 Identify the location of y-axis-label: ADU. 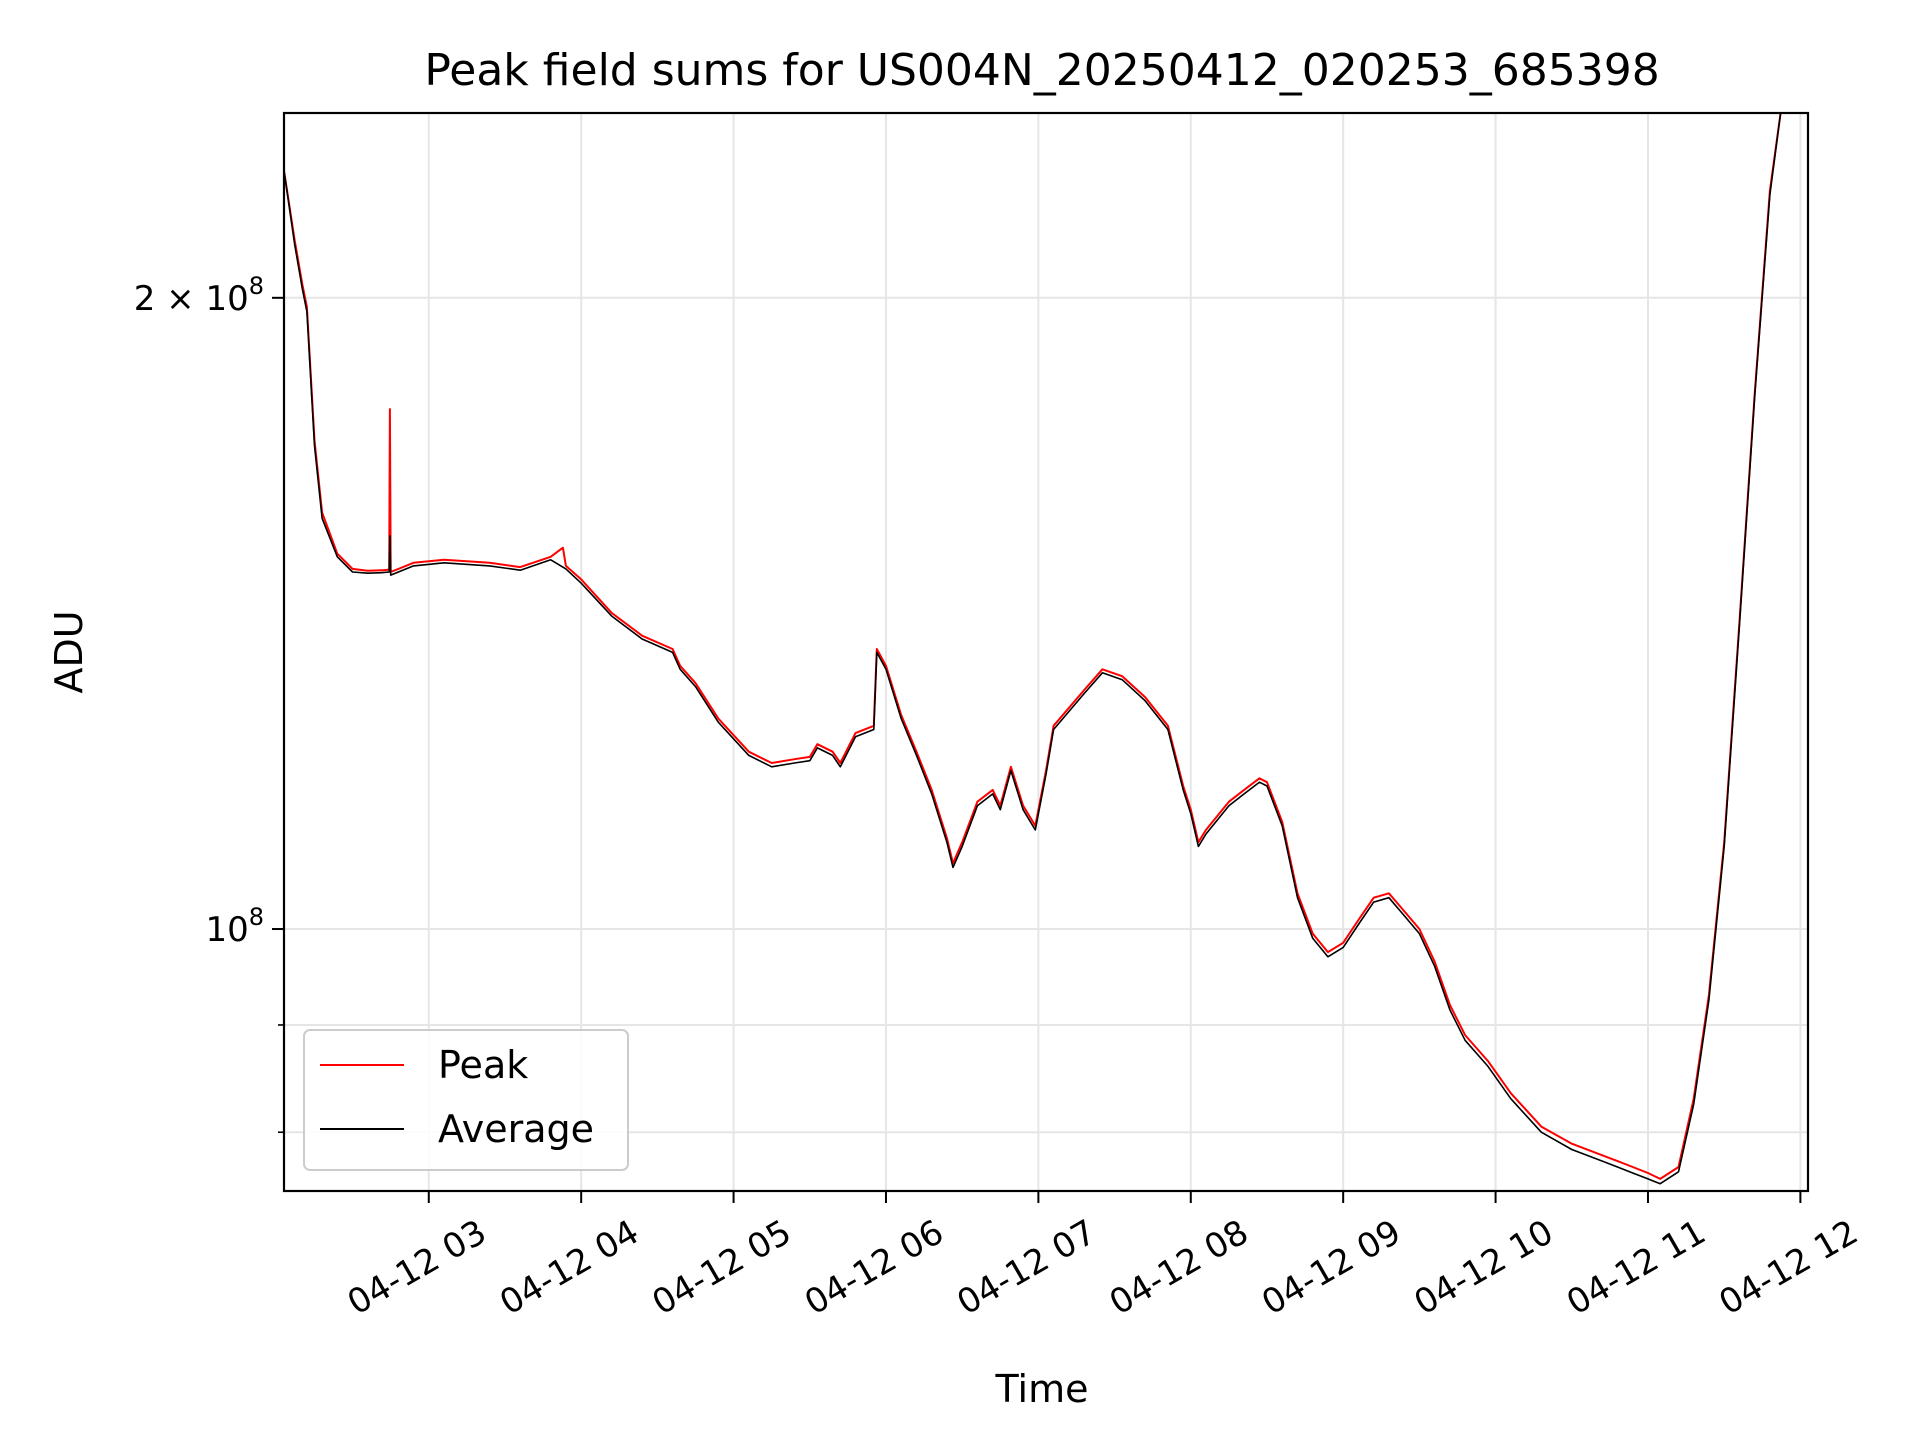
(69, 651).